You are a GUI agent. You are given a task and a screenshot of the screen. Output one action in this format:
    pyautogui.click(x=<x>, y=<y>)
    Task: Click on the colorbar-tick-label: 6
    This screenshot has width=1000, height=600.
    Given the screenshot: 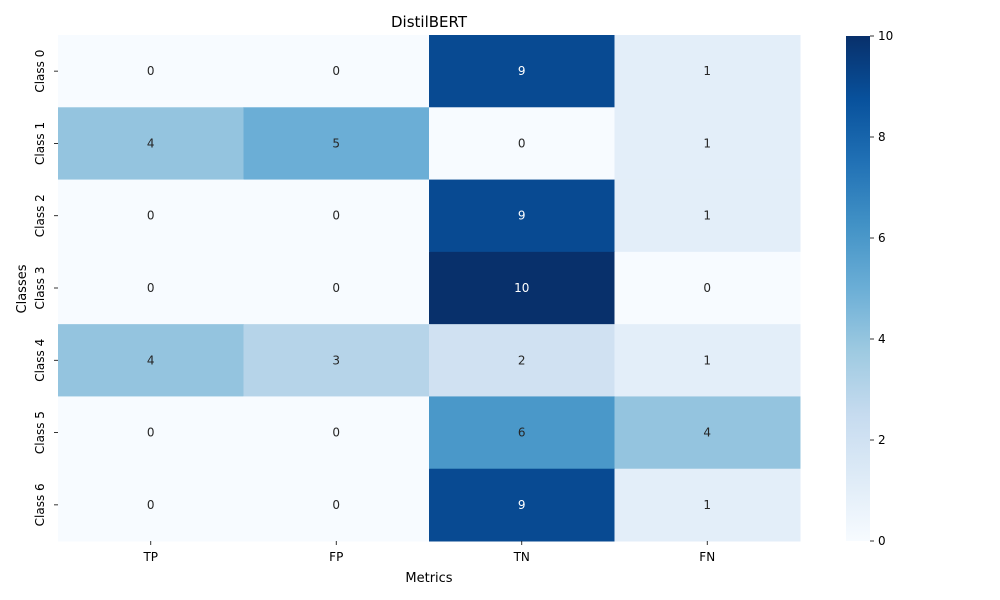 What is the action you would take?
    pyautogui.click(x=882, y=238)
    